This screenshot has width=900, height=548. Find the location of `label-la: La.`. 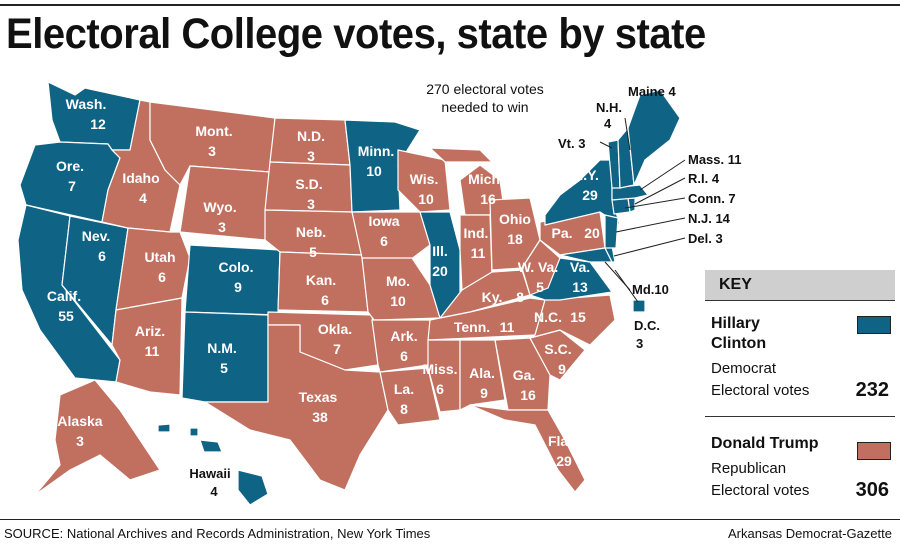

label-la: La. is located at coordinates (404, 389).